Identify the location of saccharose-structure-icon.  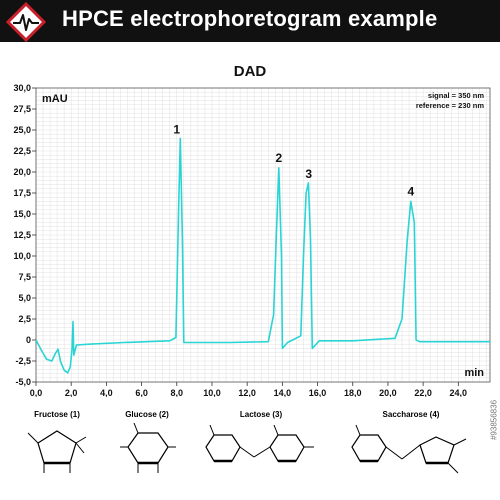
(409, 449).